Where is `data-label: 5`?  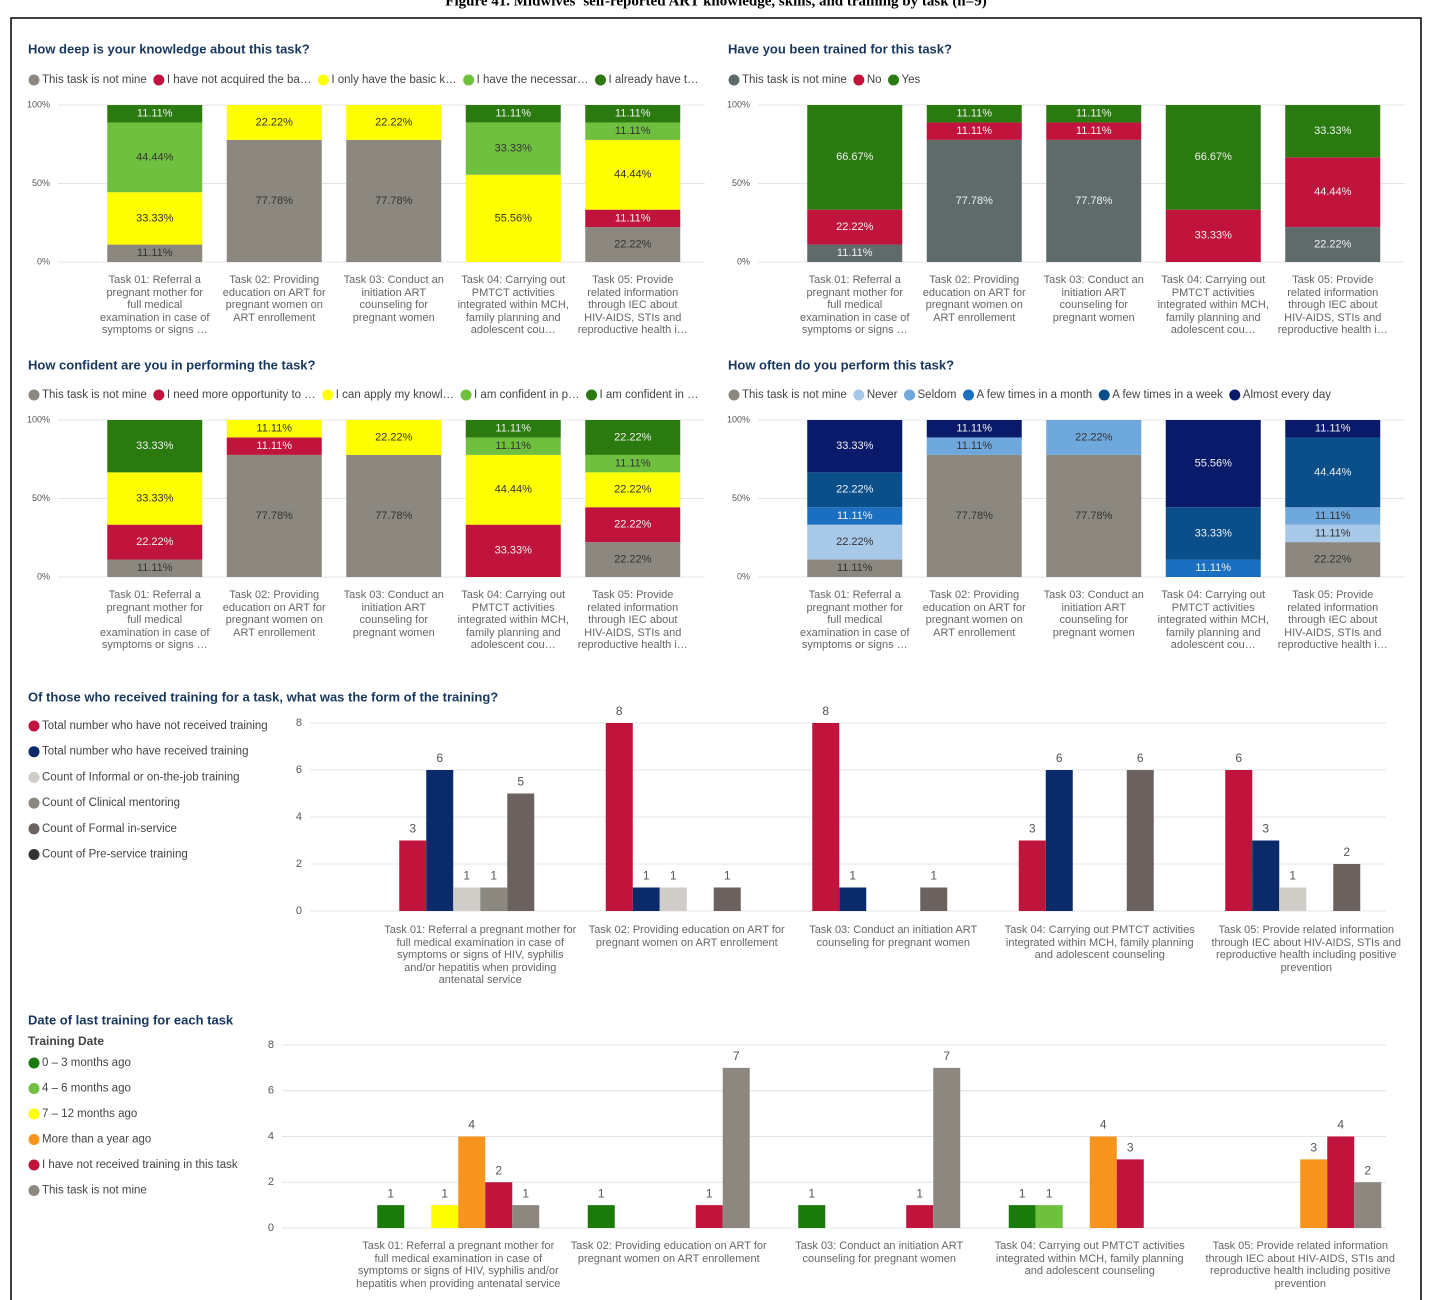 data-label: 5 is located at coordinates (520, 782).